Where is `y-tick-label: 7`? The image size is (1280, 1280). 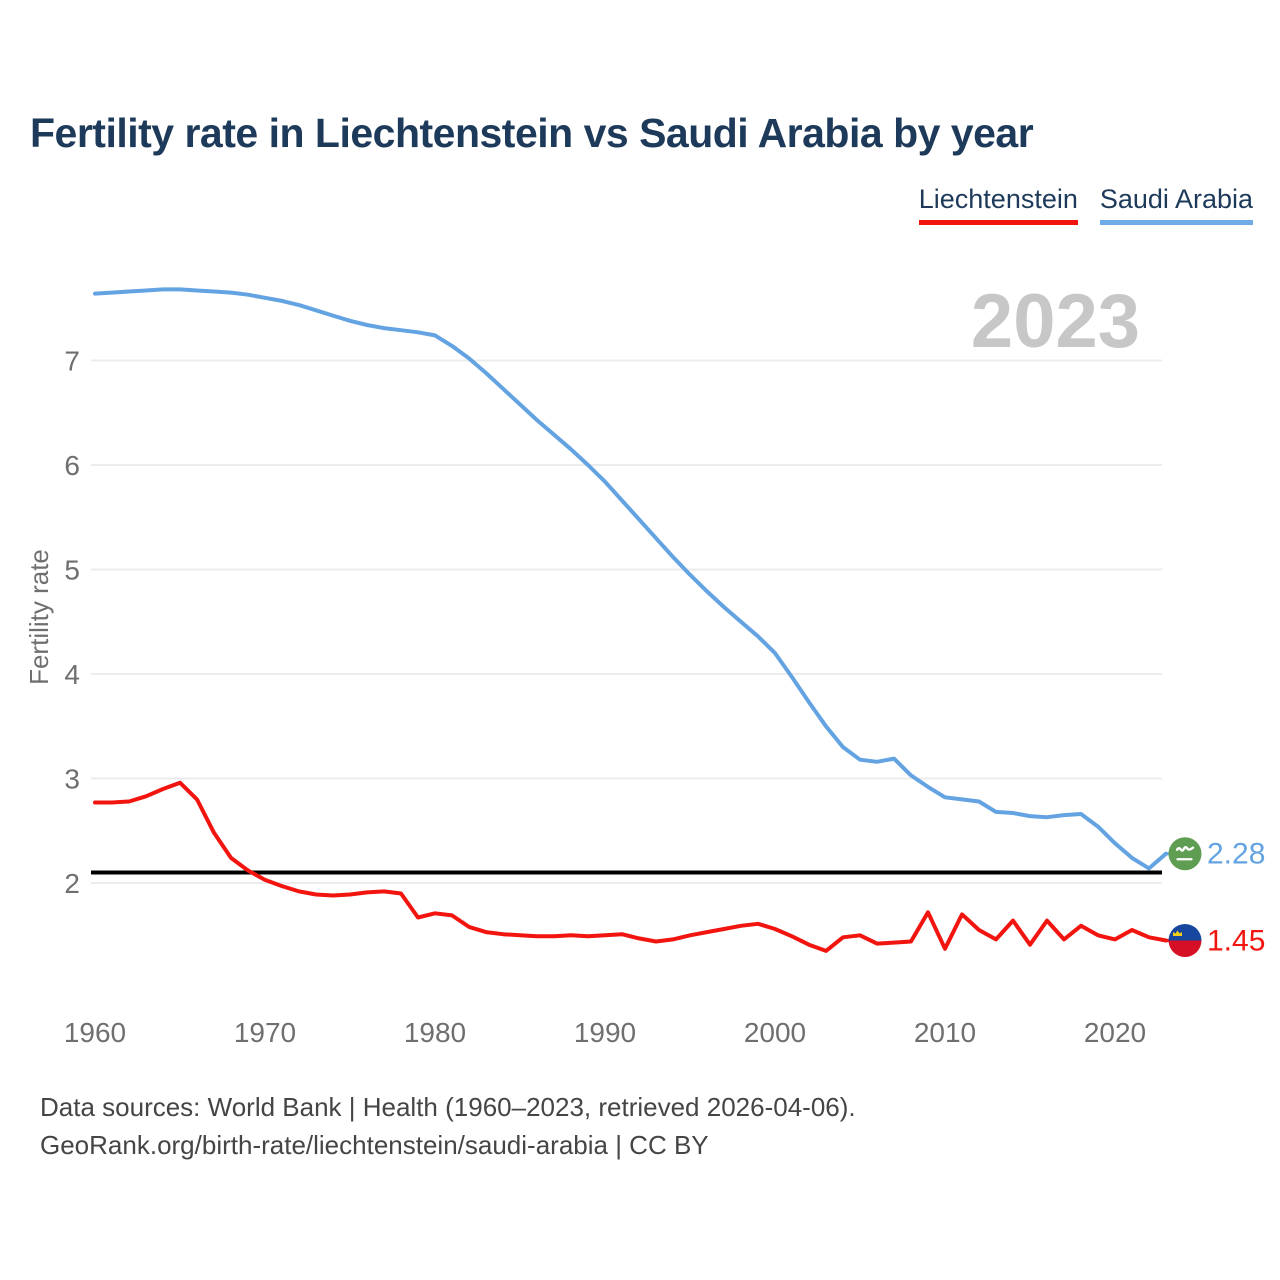 y-tick-label: 7 is located at coordinates (72, 361).